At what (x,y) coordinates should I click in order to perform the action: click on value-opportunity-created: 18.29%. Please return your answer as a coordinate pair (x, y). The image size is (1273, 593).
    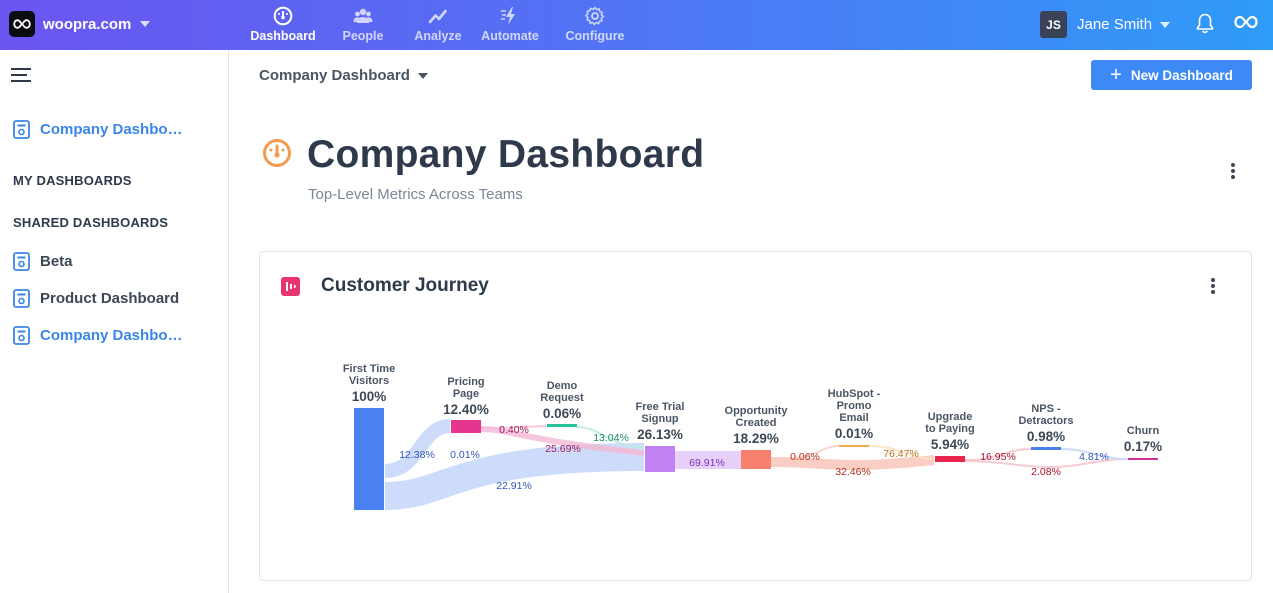
    Looking at the image, I should click on (756, 438).